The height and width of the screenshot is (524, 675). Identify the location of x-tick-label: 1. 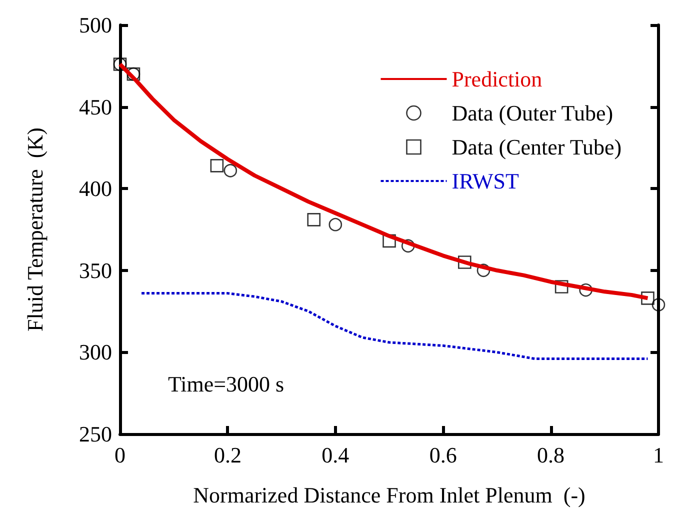
(658, 455).